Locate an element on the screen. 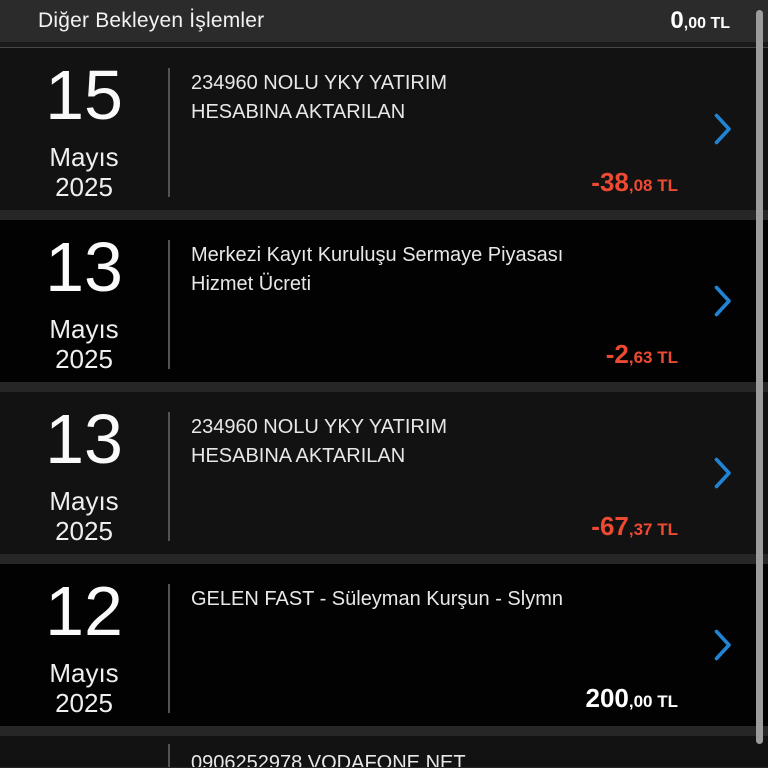  amount-main: -2 is located at coordinates (617, 354).